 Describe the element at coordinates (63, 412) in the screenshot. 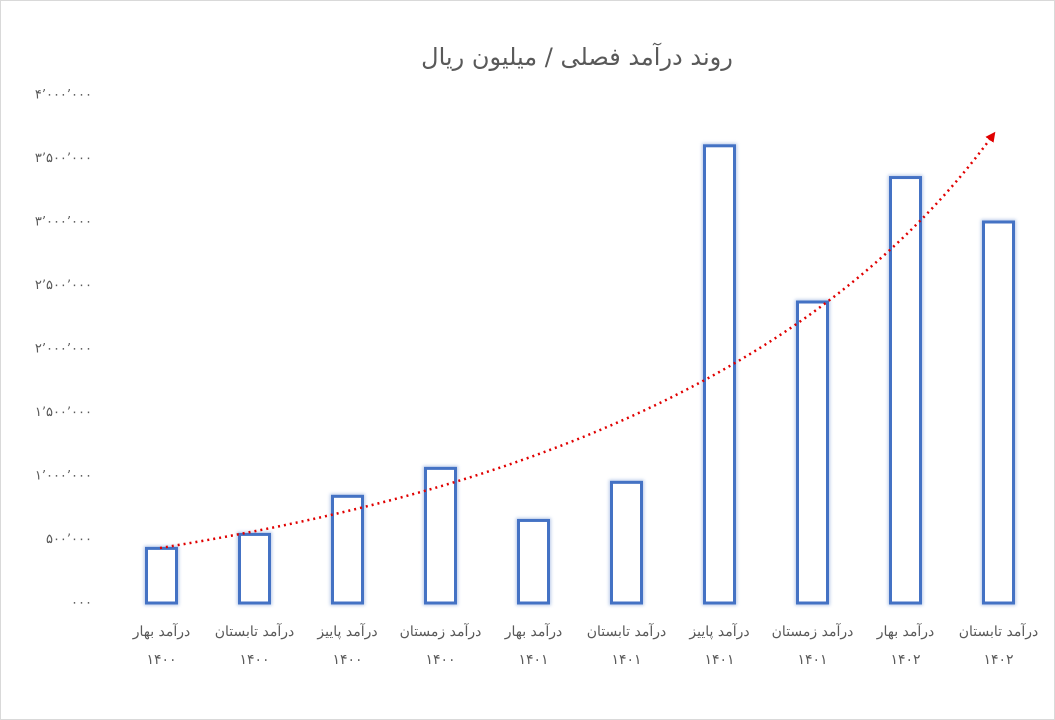

I see `y-tick-label: ۱’۵۰۰’۰۰۰` at that location.